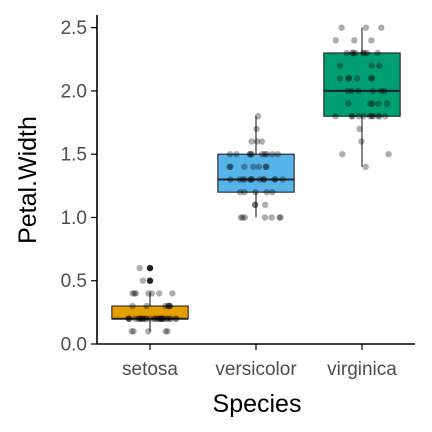 This screenshot has width=432, height=432. Describe the element at coordinates (74, 28) in the screenshot. I see `y-tick-label: 2.5` at that location.